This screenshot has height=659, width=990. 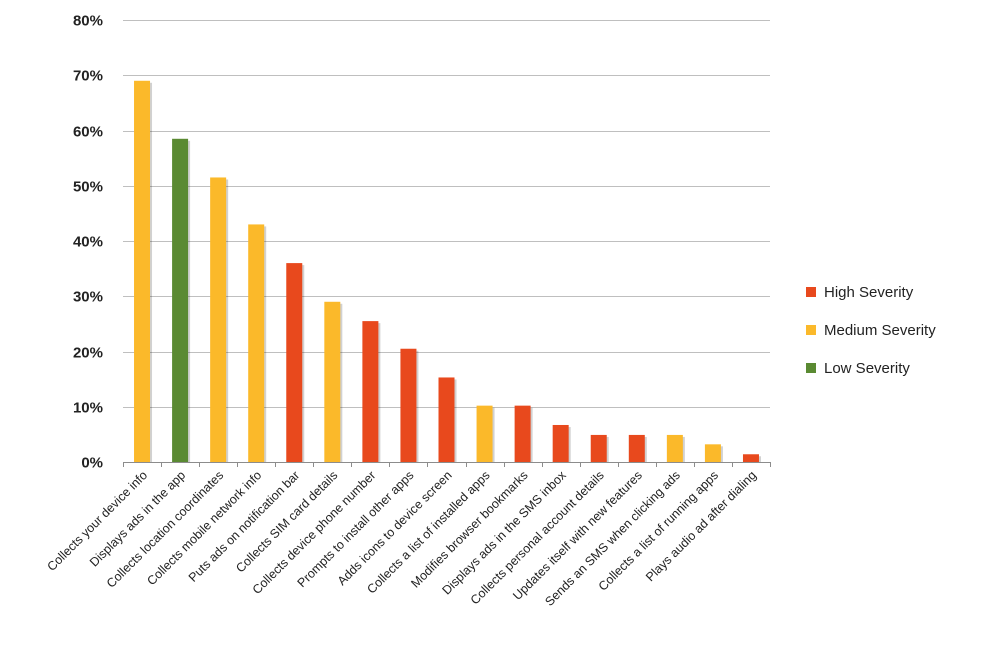 I want to click on legend: High Severity Medium Severity Low Severity, so click(x=871, y=330).